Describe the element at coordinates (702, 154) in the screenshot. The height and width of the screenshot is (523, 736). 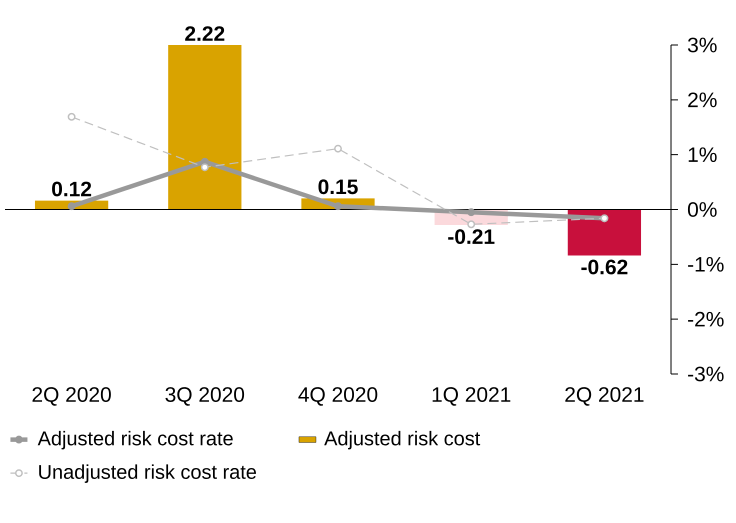
I see `y2-tick-label: 1%` at that location.